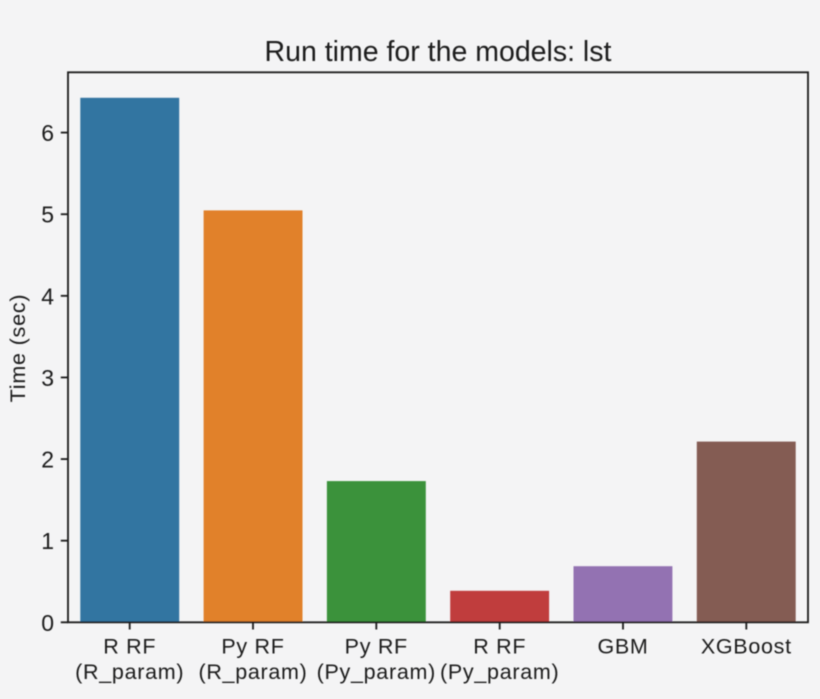  I want to click on svg-text: Run time for the models: lst, so click(438, 52).